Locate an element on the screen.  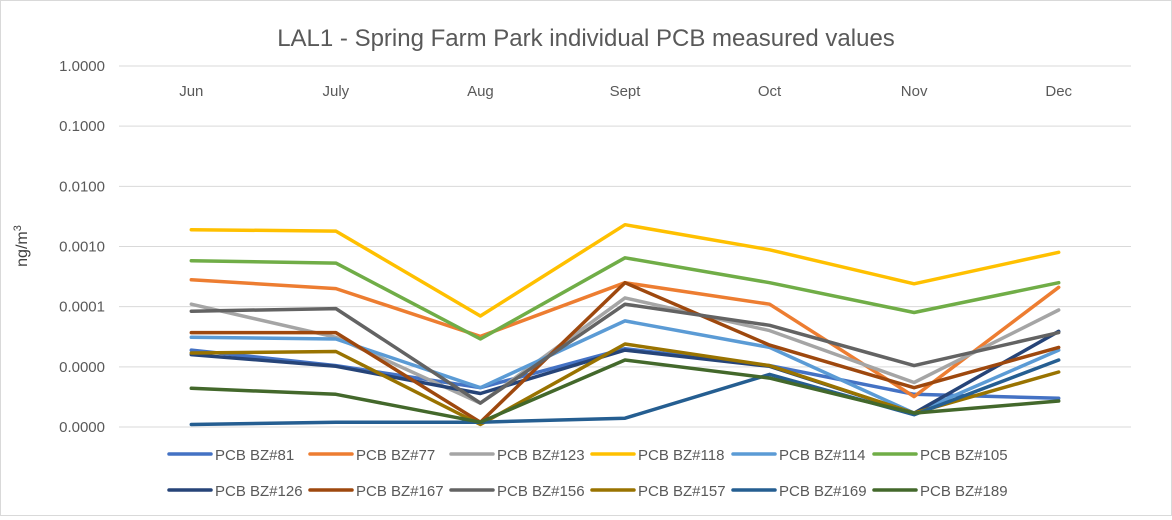
legend-label: PCB BZ#126 is located at coordinates (259, 491).